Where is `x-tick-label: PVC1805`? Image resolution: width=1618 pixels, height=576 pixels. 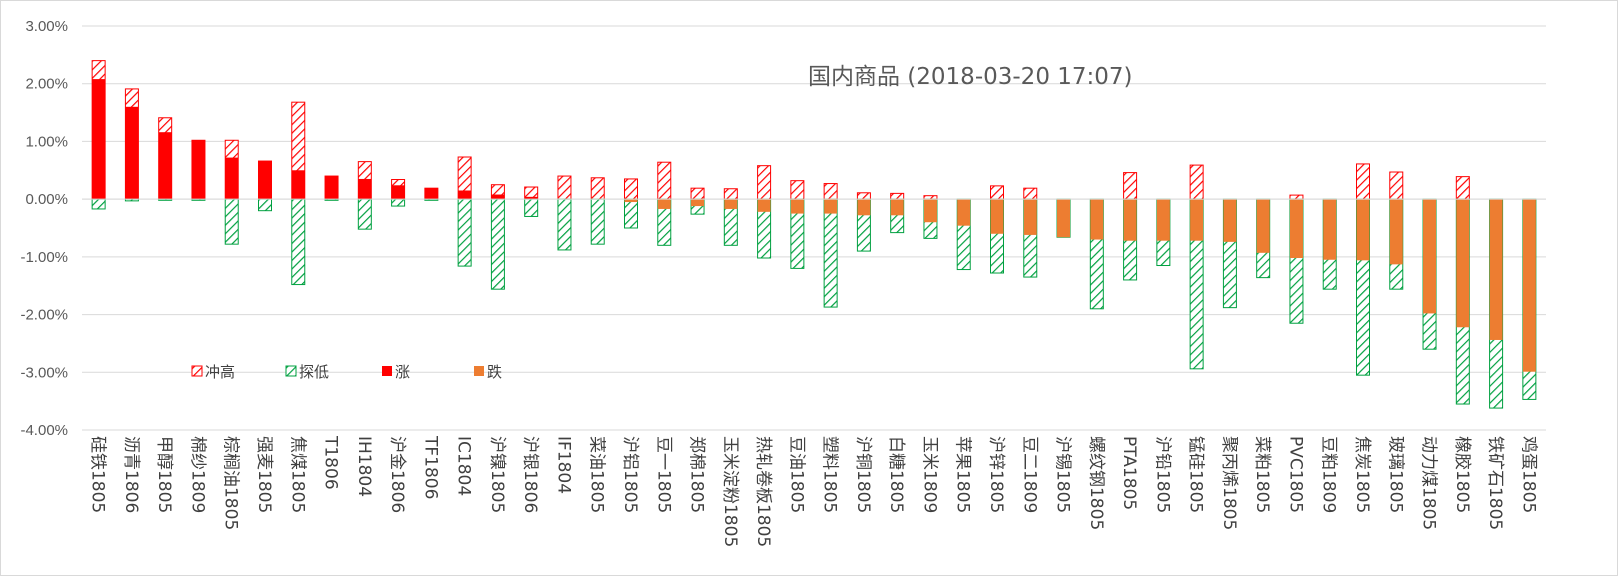
x-tick-label: PVC1805 is located at coordinates (1295, 474).